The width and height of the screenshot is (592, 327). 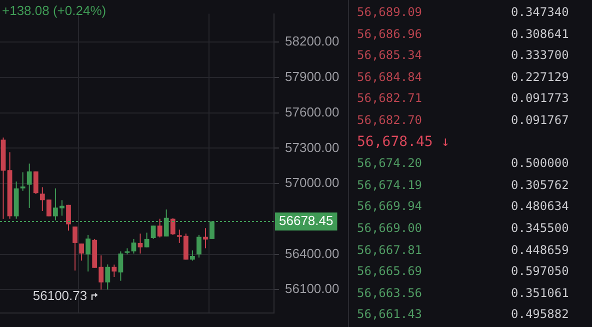 What do you see at coordinates (312, 147) in the screenshot?
I see `y-tick-label: 57300.00` at bounding box center [312, 147].